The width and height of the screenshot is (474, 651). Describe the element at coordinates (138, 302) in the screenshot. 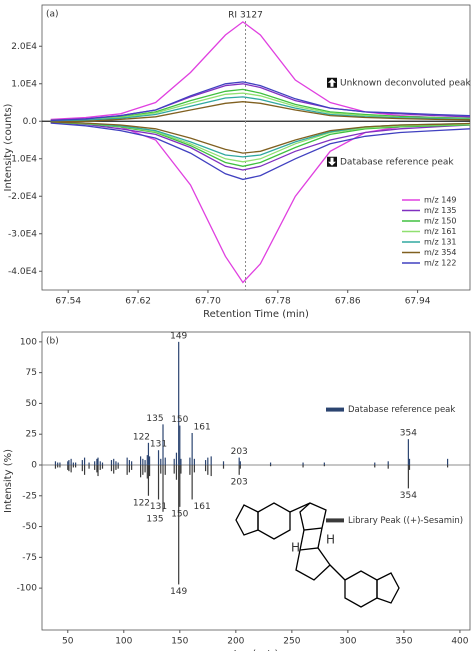

I see `x-tick-label: 67.62` at that location.